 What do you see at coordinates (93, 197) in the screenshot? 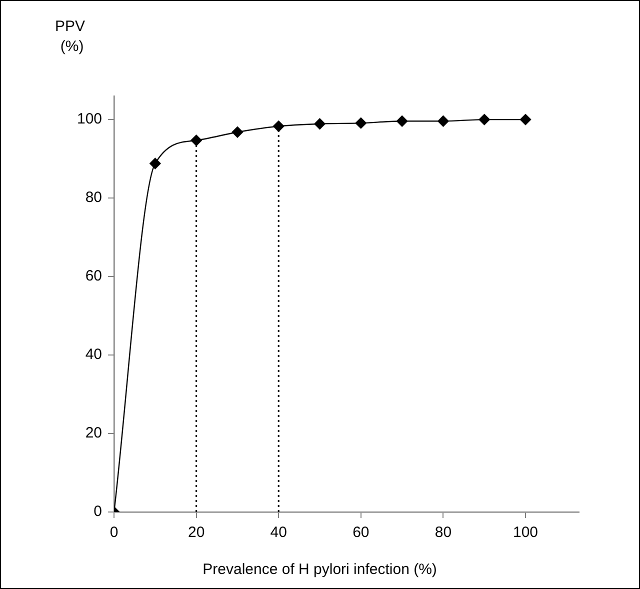
I see `y-tick-label: 80` at bounding box center [93, 197].